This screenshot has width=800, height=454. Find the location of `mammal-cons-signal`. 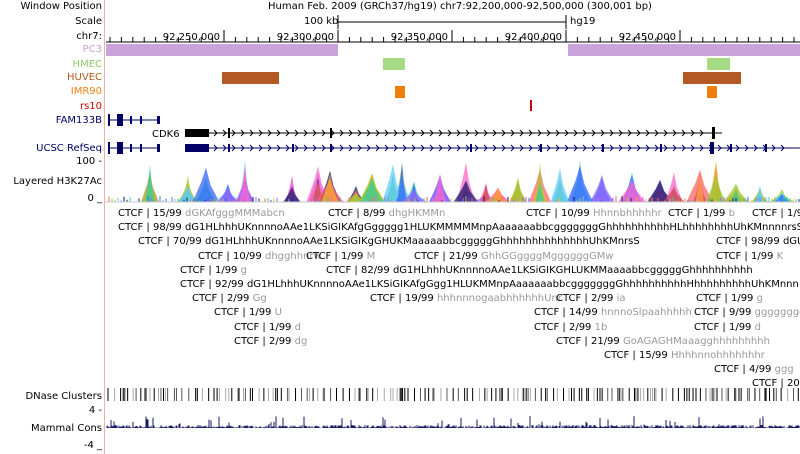

mammal-cons-signal is located at coordinates (452, 422).